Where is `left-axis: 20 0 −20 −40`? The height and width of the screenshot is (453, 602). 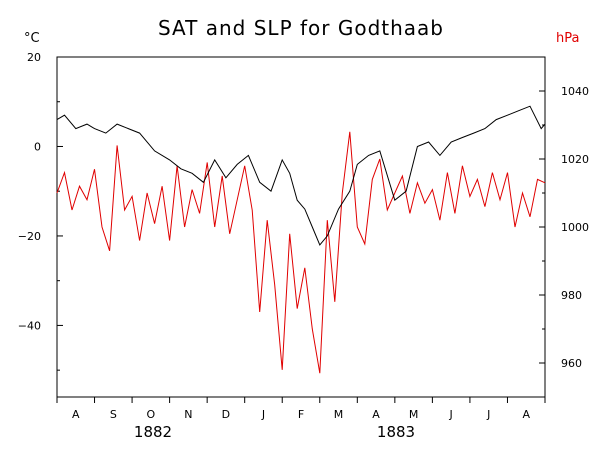
left-axis: 20 0 −20 −40 is located at coordinates (40, 211).